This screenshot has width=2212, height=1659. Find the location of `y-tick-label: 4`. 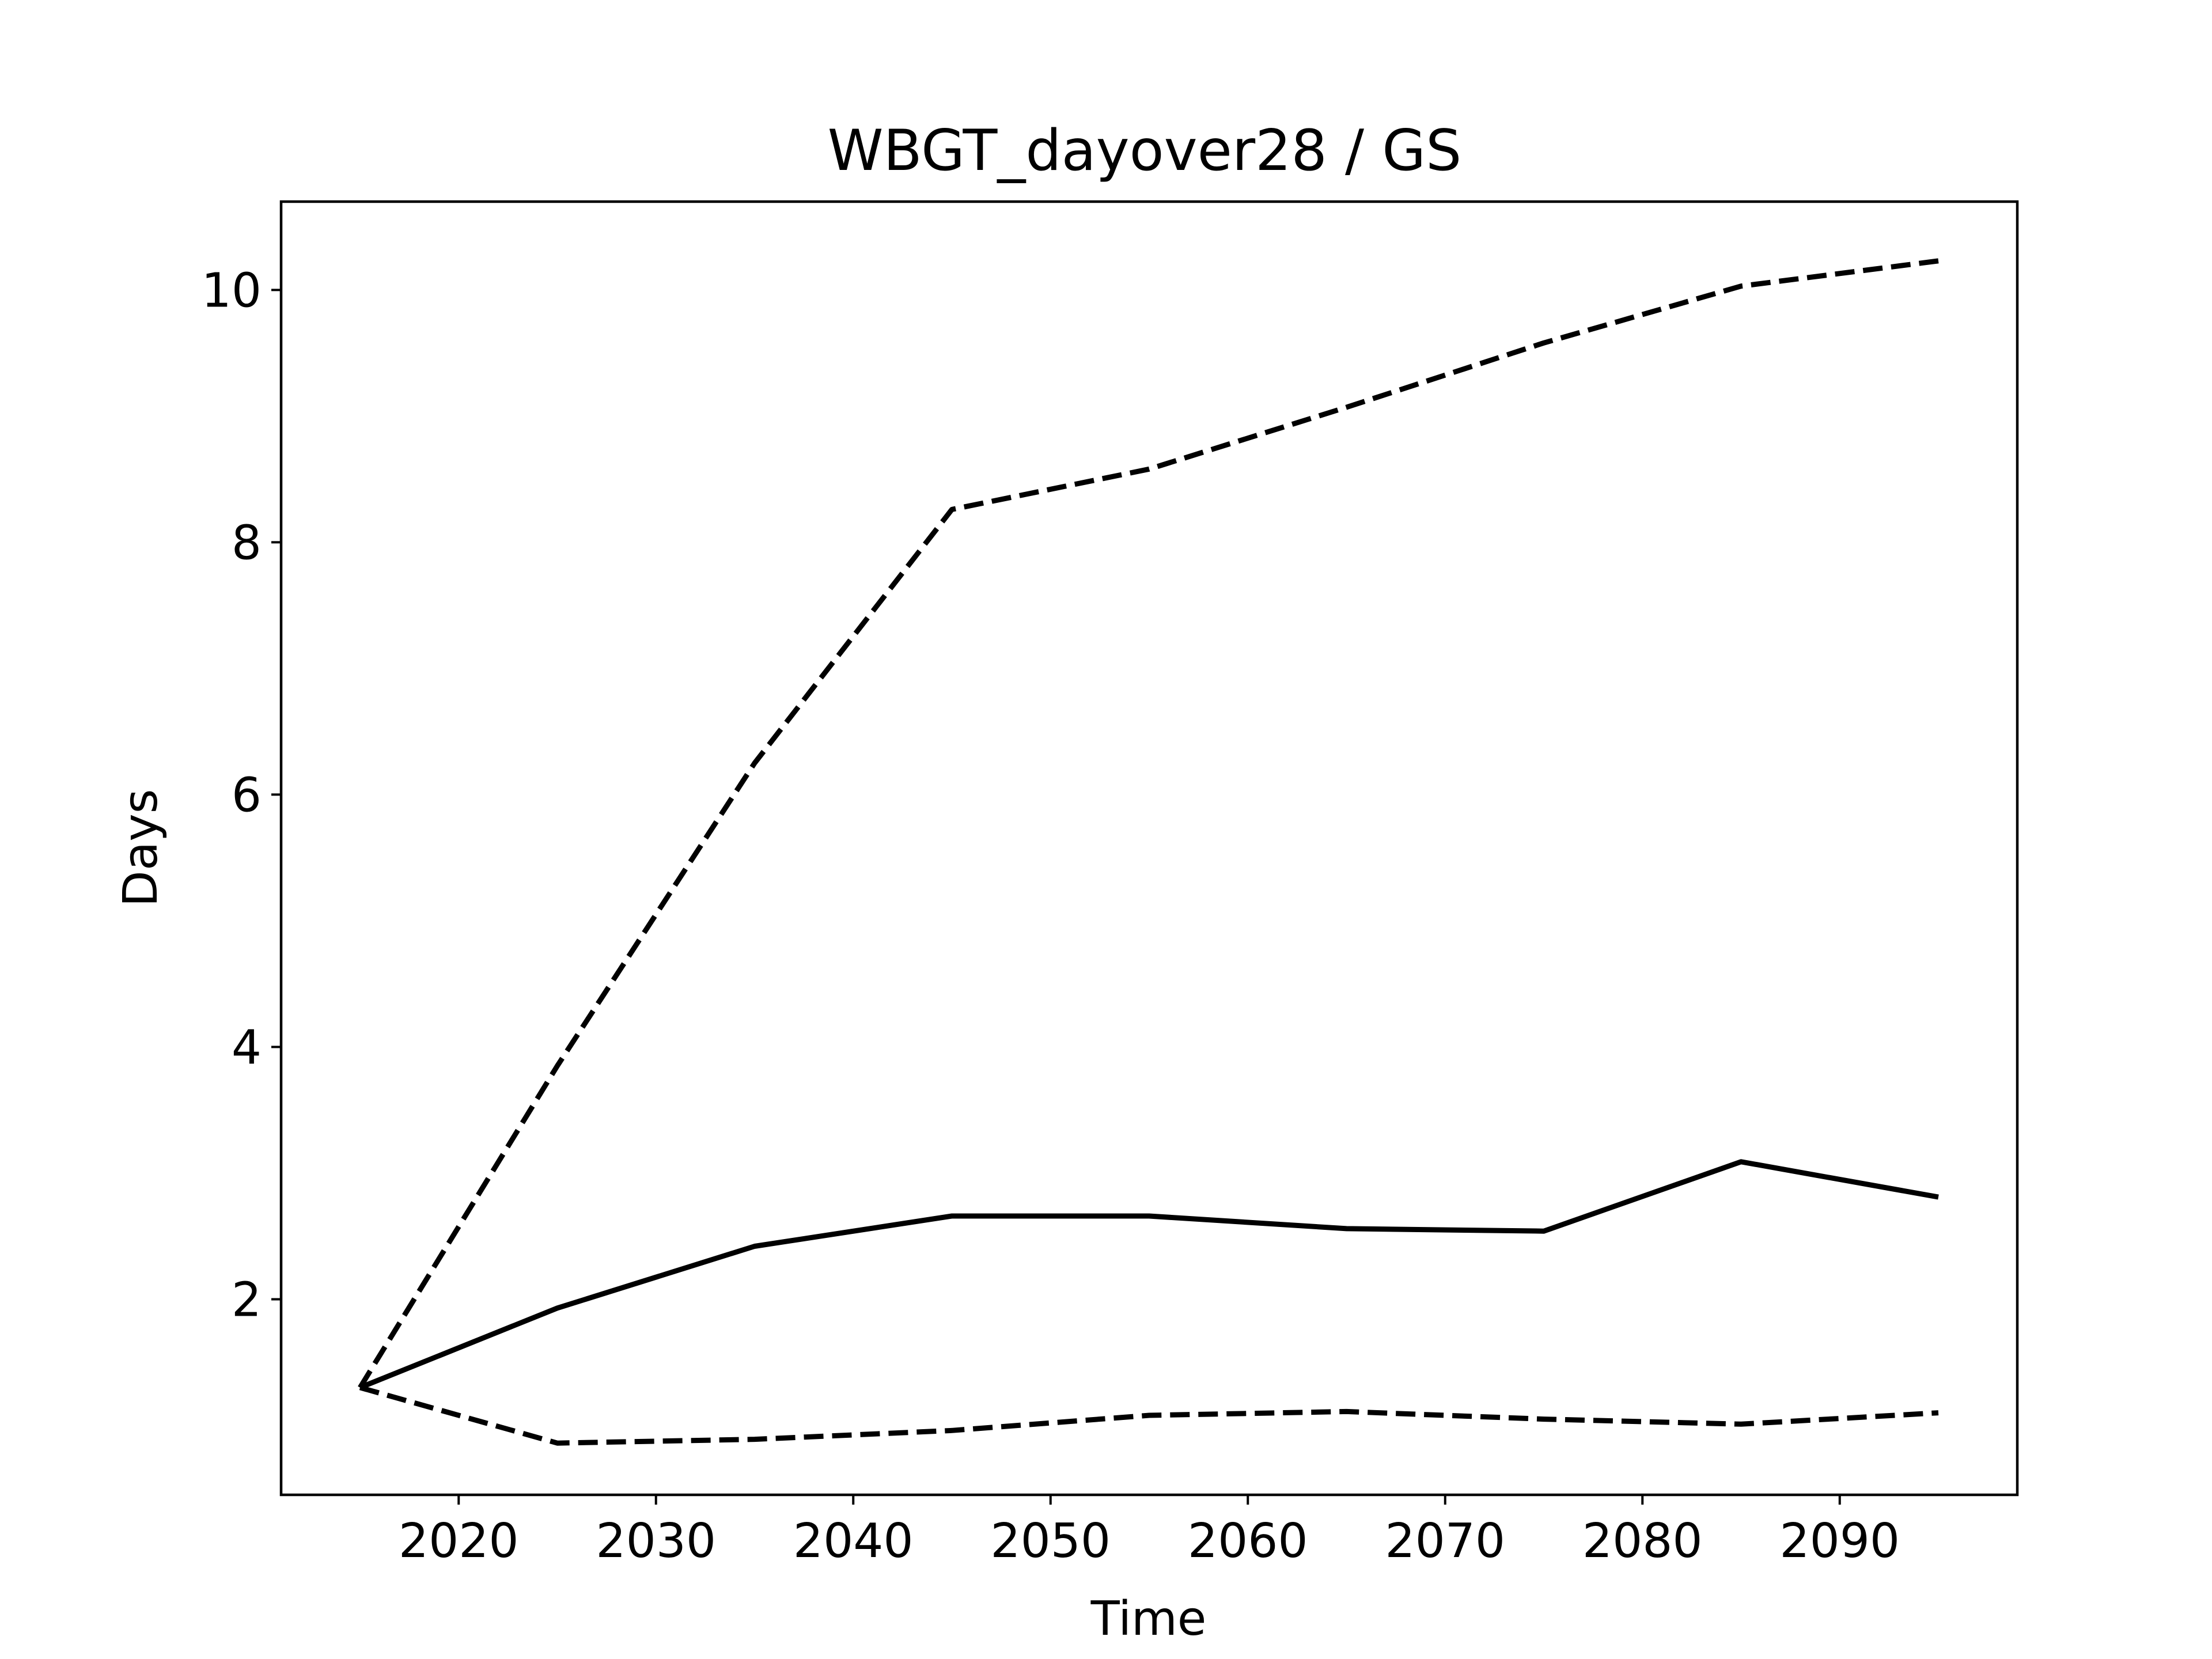

y-tick-label: 4 is located at coordinates (247, 1047).